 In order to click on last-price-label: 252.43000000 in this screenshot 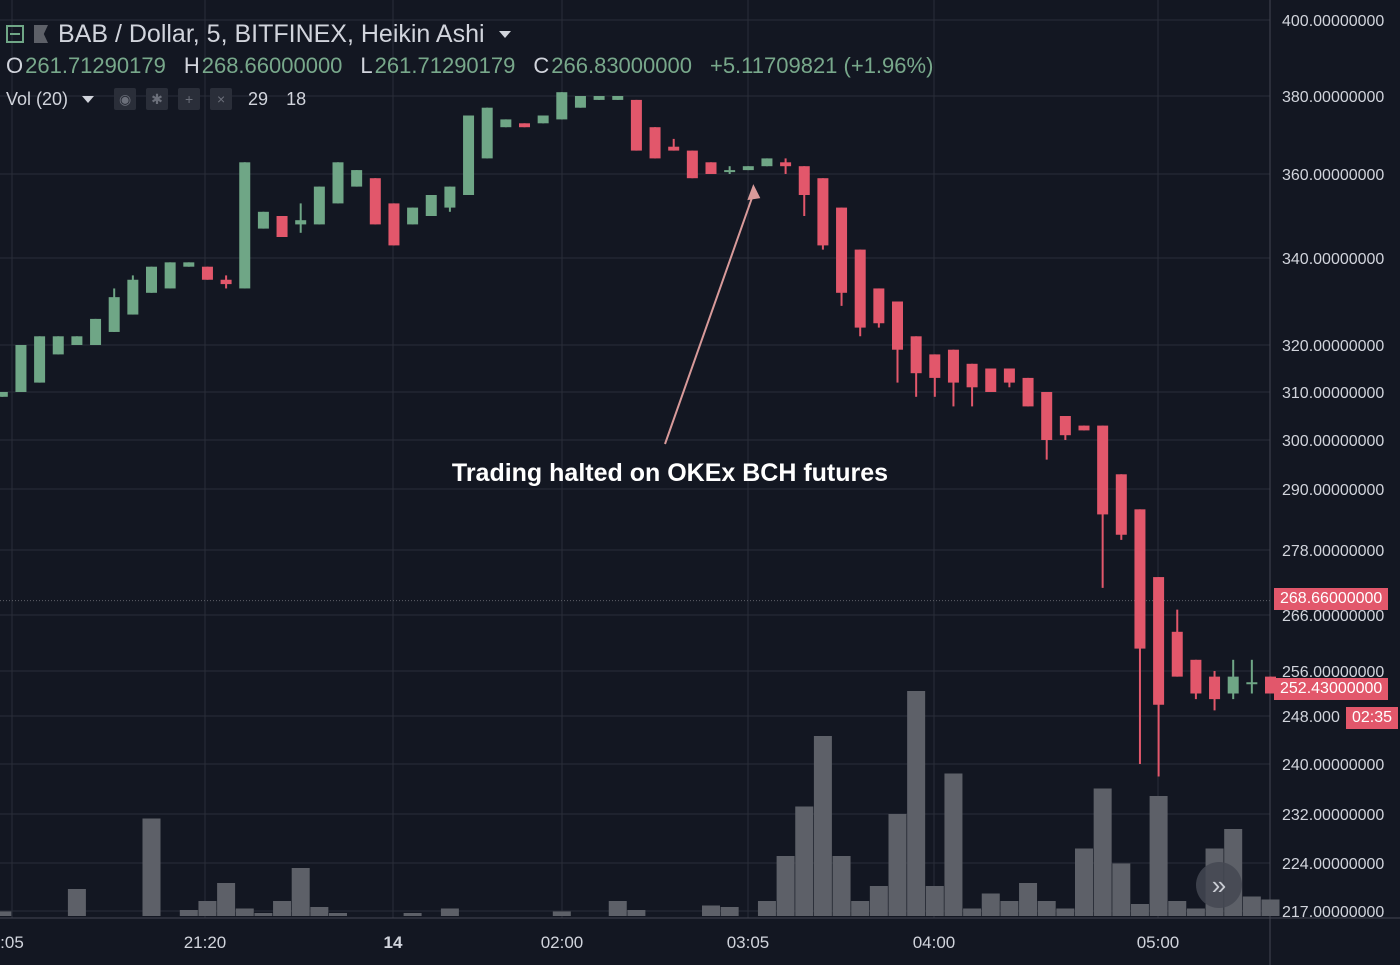, I will do `click(1331, 689)`.